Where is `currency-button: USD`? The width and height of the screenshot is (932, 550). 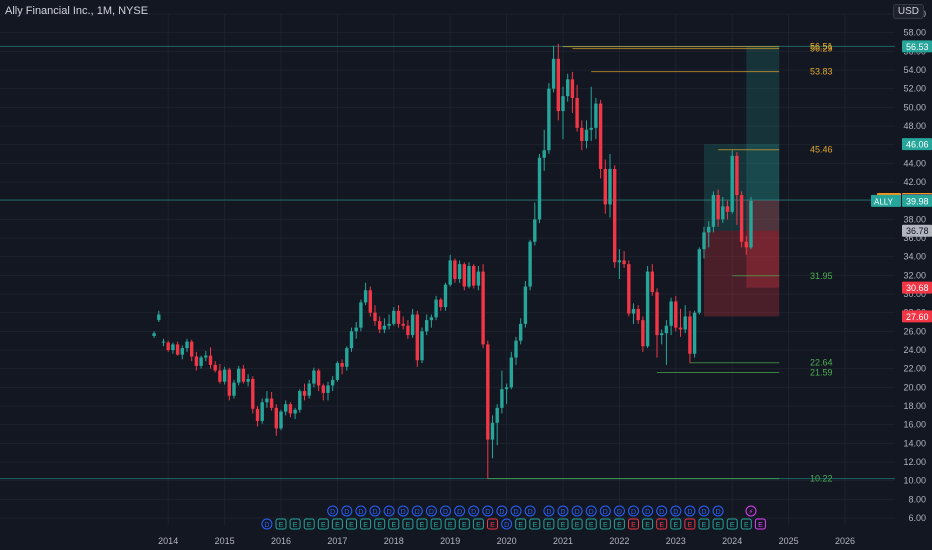
currency-button: USD is located at coordinates (908, 11).